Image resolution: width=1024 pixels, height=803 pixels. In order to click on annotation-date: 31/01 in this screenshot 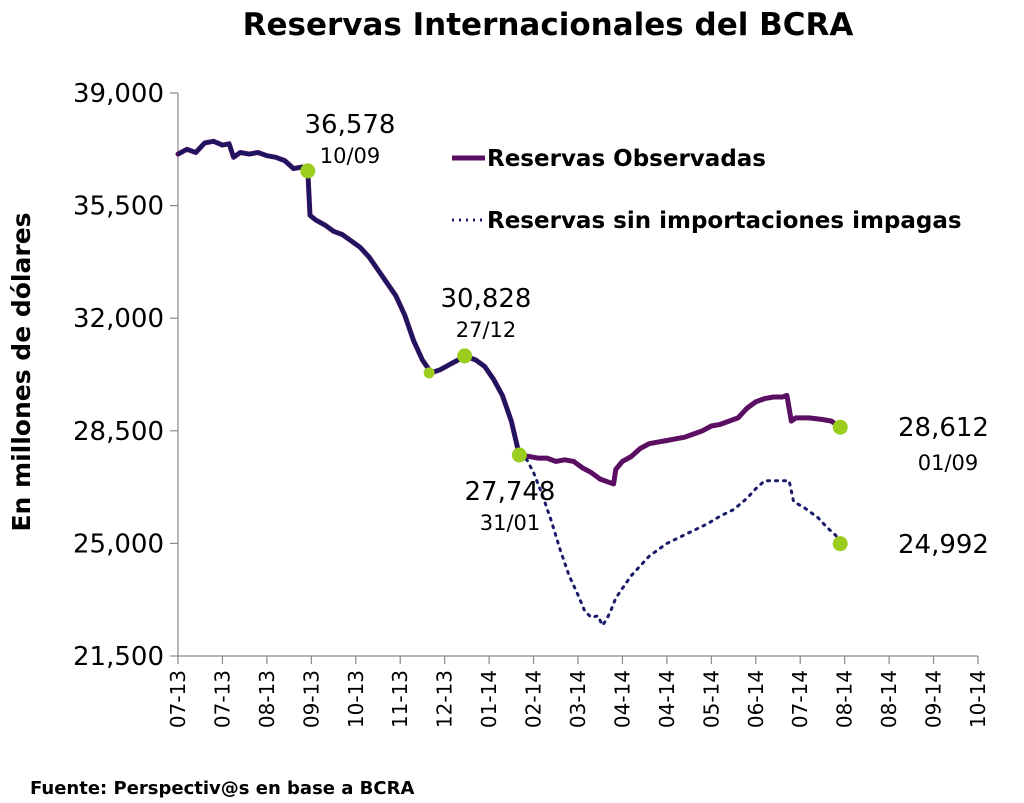, I will do `click(510, 523)`.